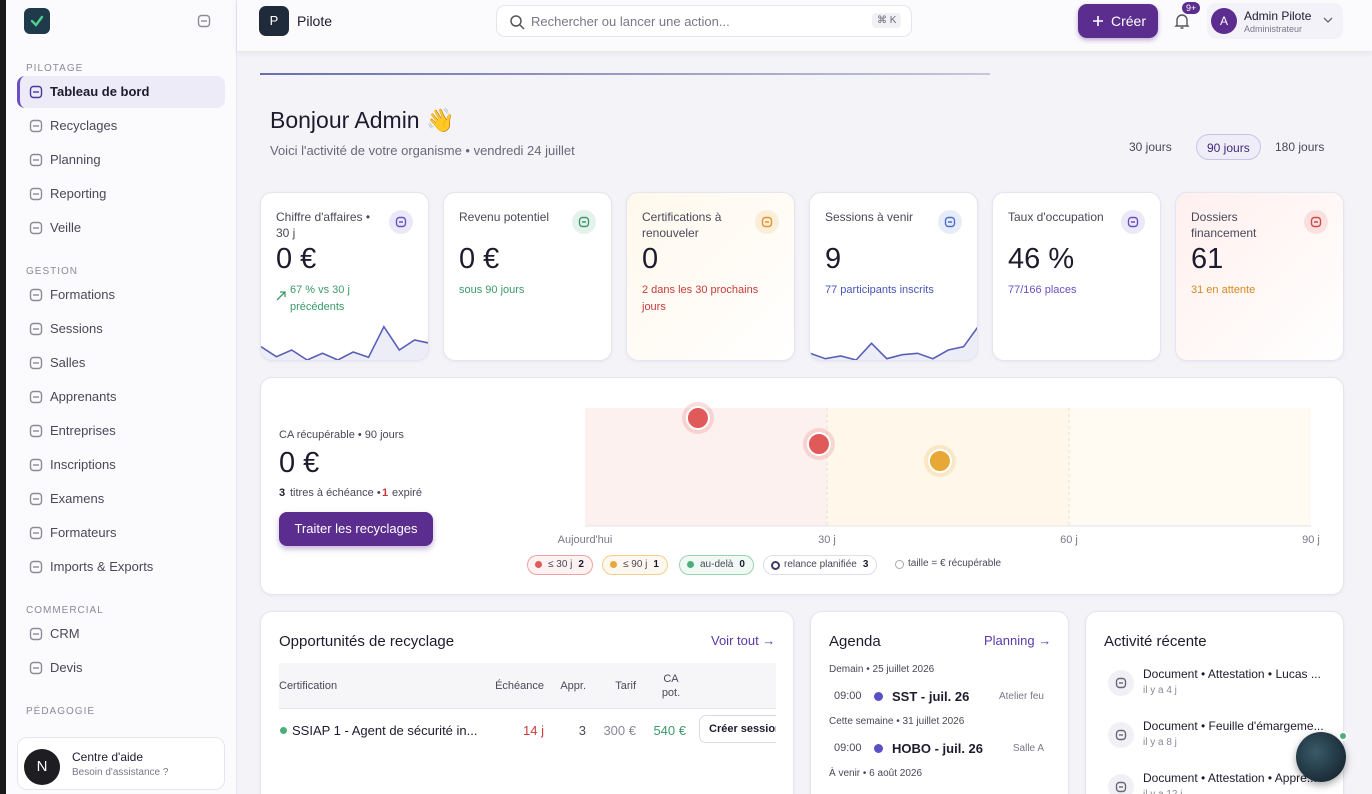 This screenshot has height=794, width=1372. What do you see at coordinates (1191, 8) in the screenshot?
I see `notification-badge: 9+` at bounding box center [1191, 8].